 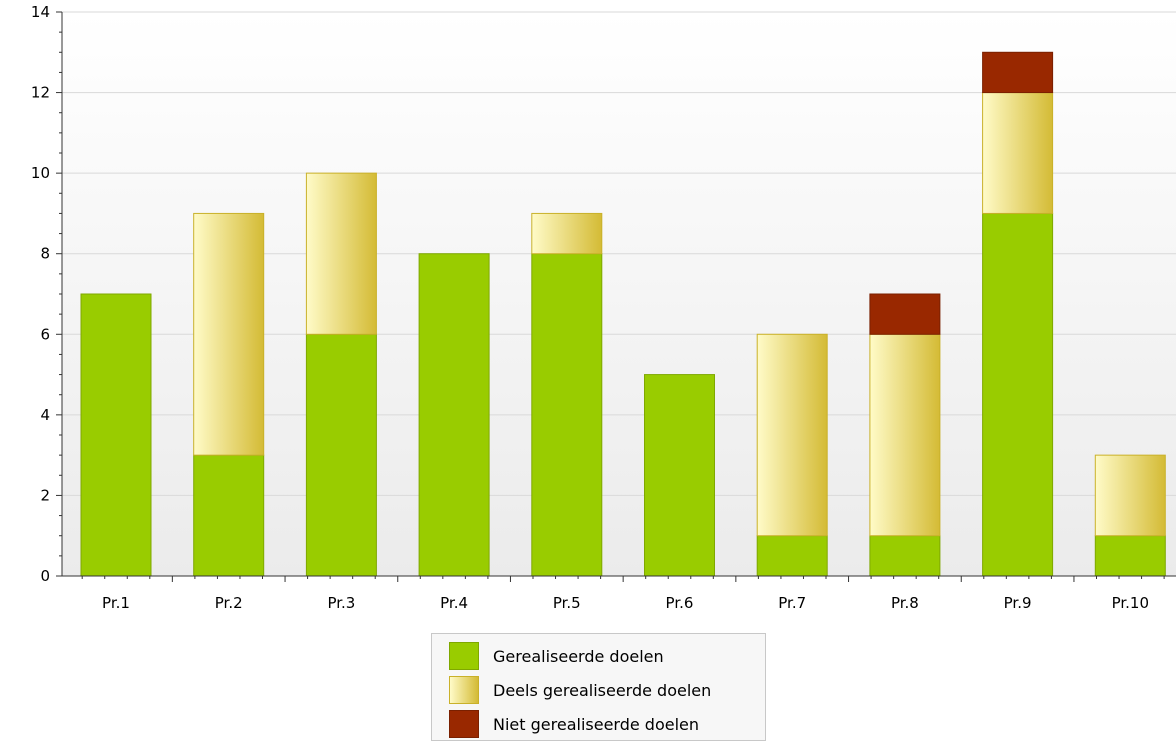 I want to click on bar-partial-pr7, so click(x=792, y=435).